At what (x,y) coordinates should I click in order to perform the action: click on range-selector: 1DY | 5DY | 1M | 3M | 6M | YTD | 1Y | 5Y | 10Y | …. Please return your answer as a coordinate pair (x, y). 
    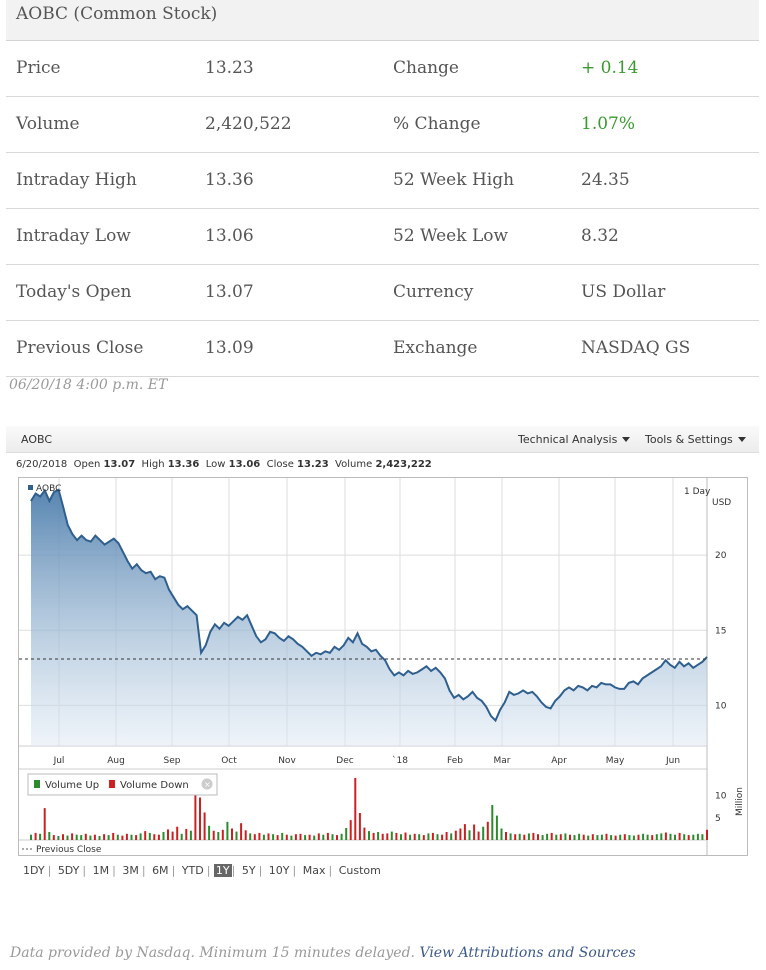
    Looking at the image, I should click on (202, 870).